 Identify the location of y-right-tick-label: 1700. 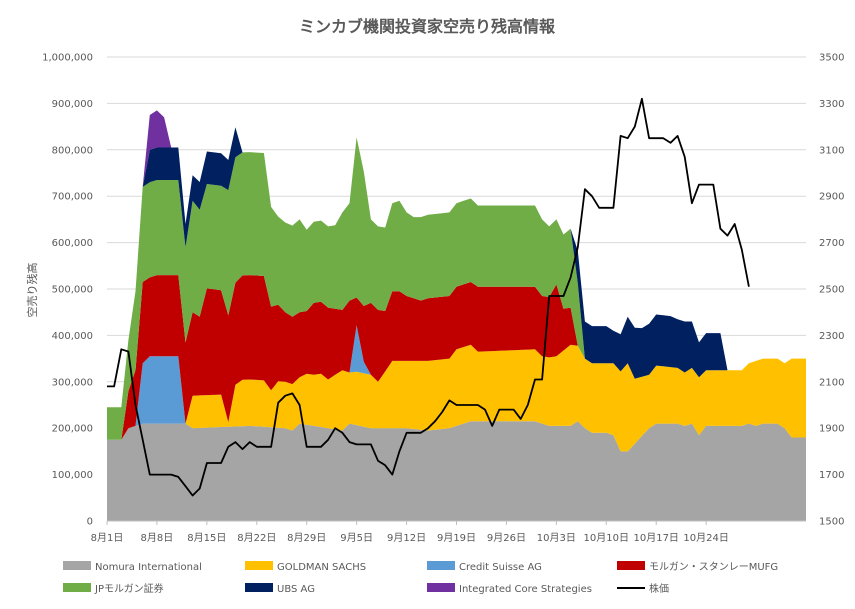
(831, 475).